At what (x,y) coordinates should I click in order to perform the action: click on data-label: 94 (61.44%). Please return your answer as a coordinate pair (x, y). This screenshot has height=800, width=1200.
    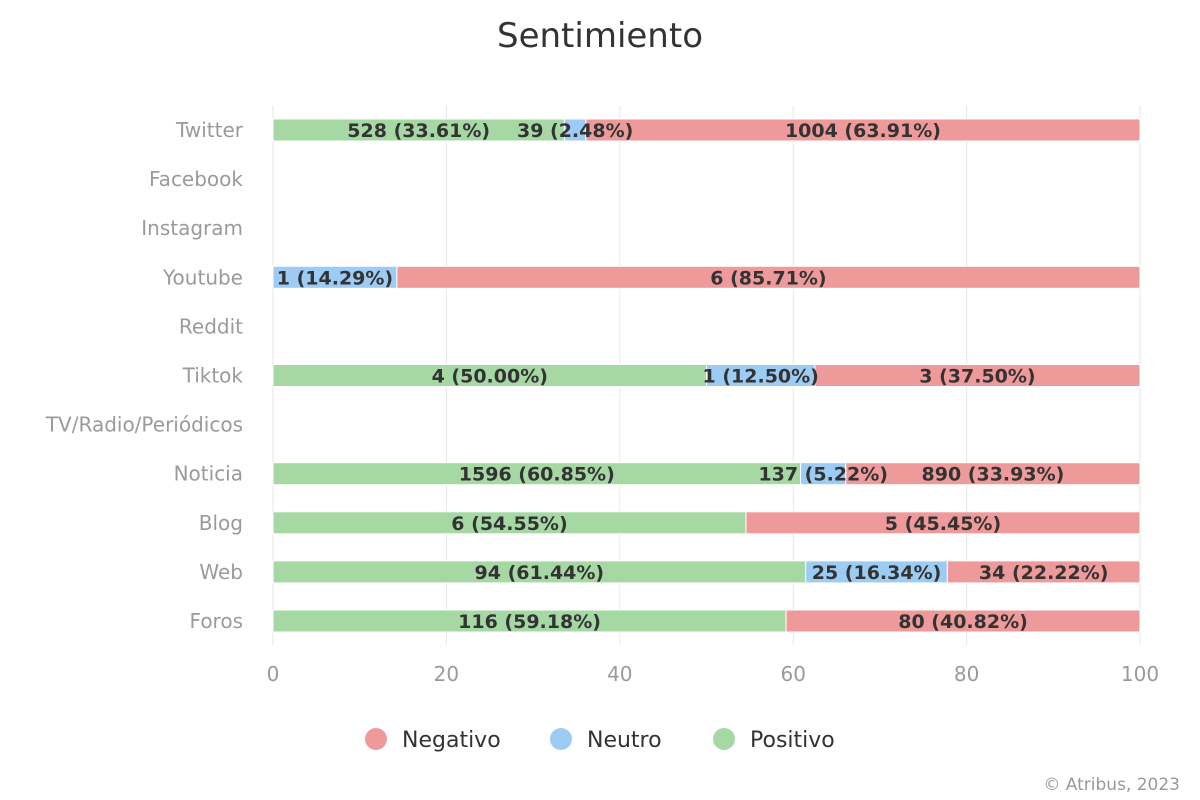
    Looking at the image, I should click on (540, 573).